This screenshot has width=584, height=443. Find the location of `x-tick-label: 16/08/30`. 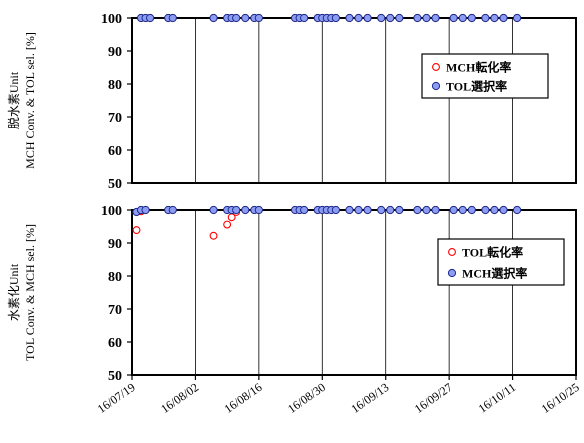

x-tick-label: 16/08/30 is located at coordinates (306, 398).